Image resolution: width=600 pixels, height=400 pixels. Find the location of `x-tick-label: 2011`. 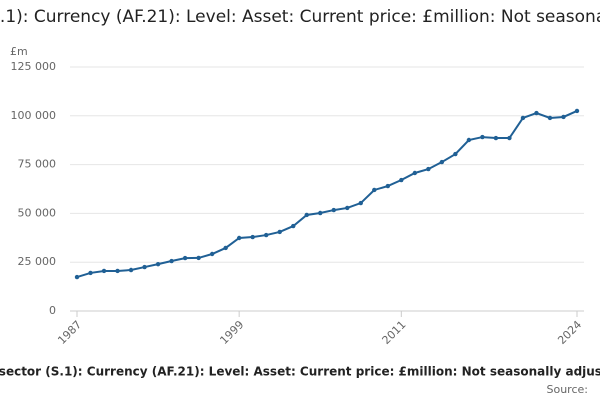

x-tick-label: 2011 is located at coordinates (394, 332).